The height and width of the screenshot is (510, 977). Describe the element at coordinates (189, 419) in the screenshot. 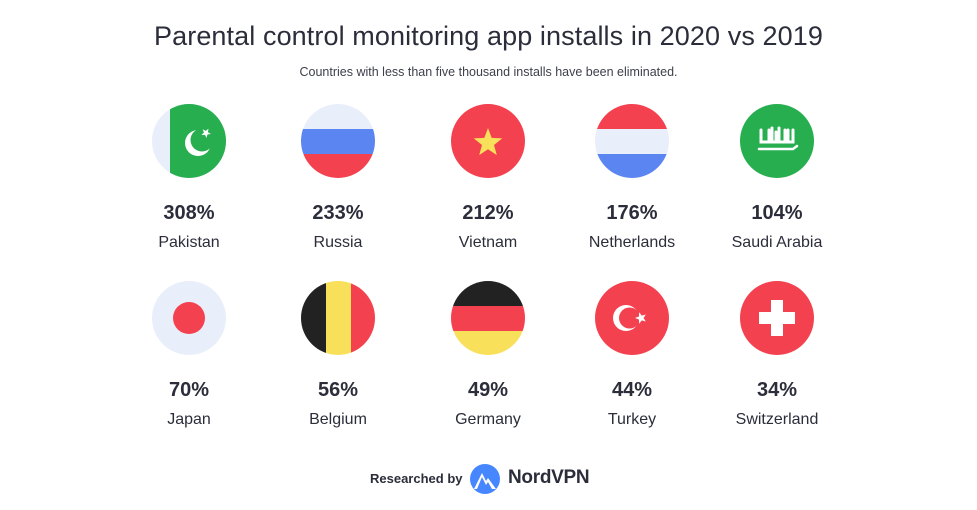

I see `country-label: Japan` at that location.